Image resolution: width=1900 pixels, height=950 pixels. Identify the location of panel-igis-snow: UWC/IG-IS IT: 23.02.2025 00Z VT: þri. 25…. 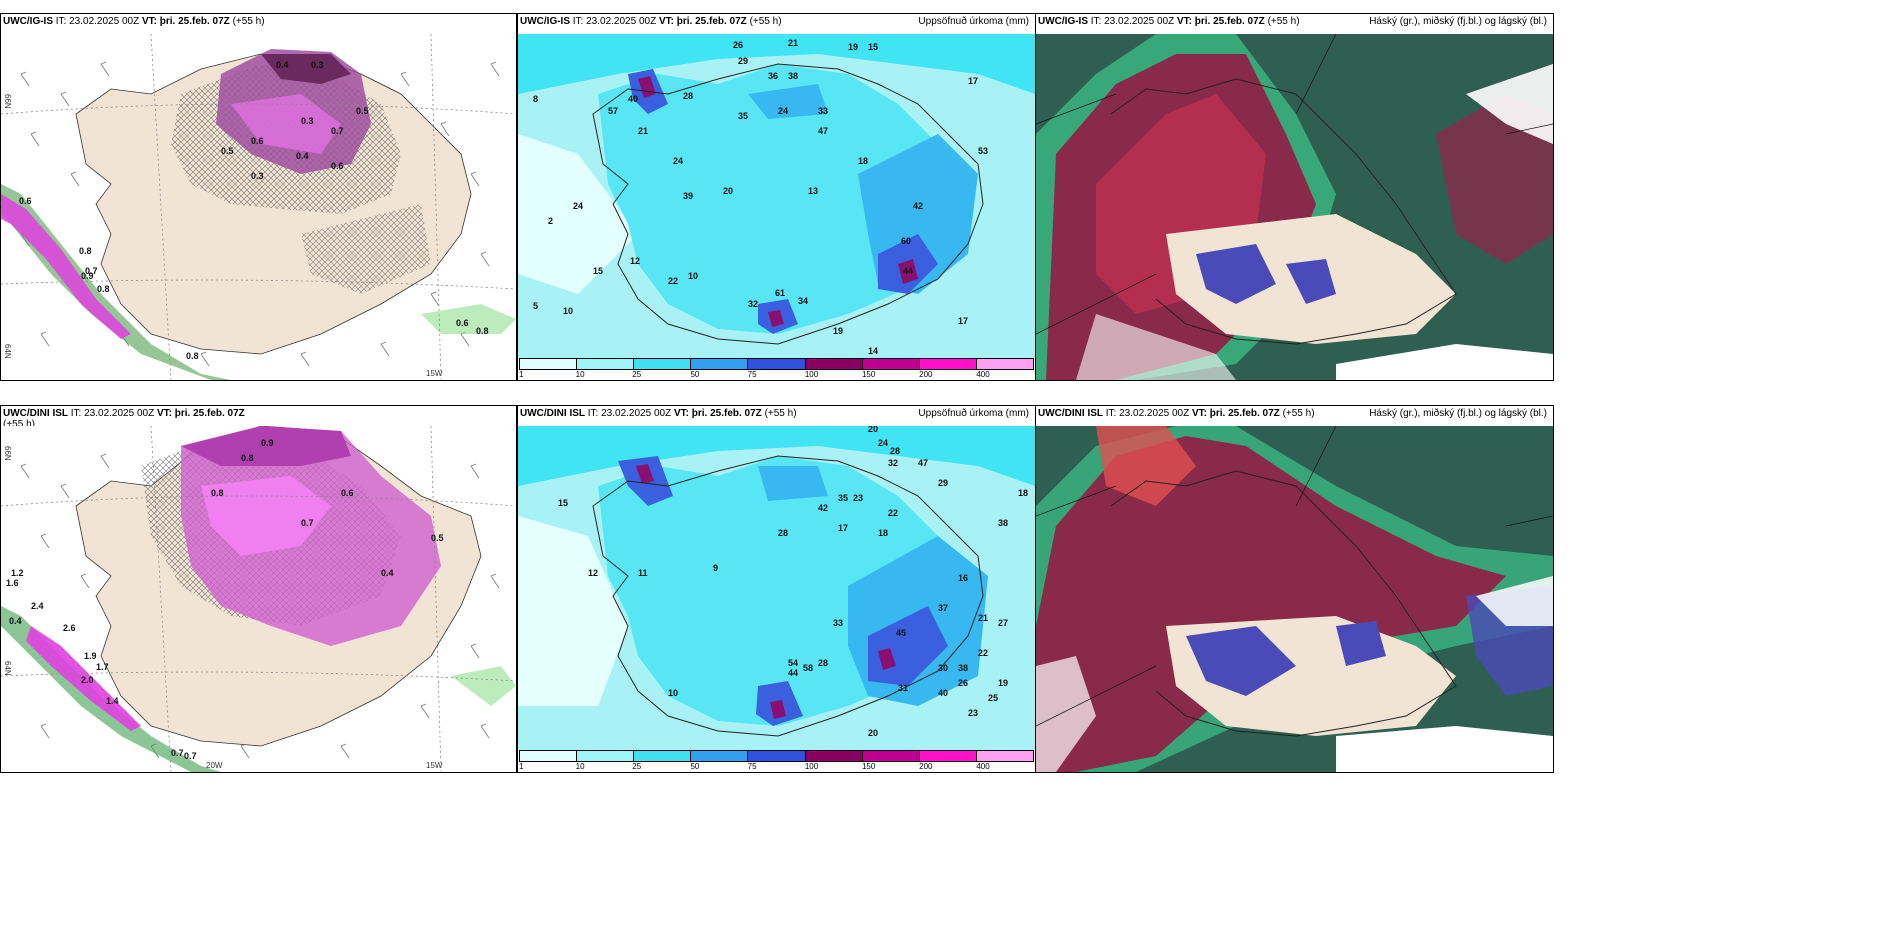
(258, 197).